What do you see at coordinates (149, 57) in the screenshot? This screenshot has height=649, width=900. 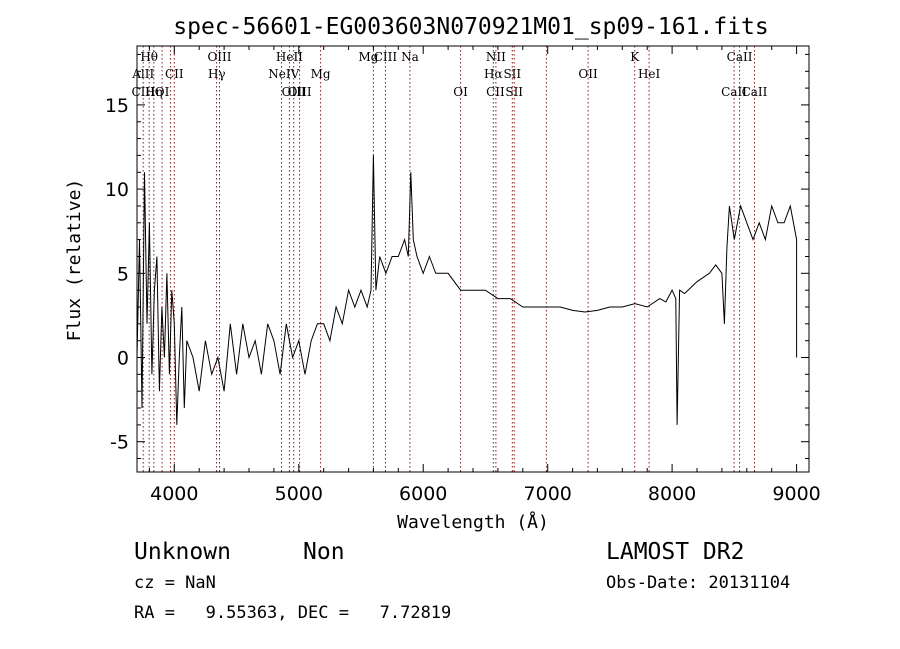 I see `line-label: Hθ` at bounding box center [149, 57].